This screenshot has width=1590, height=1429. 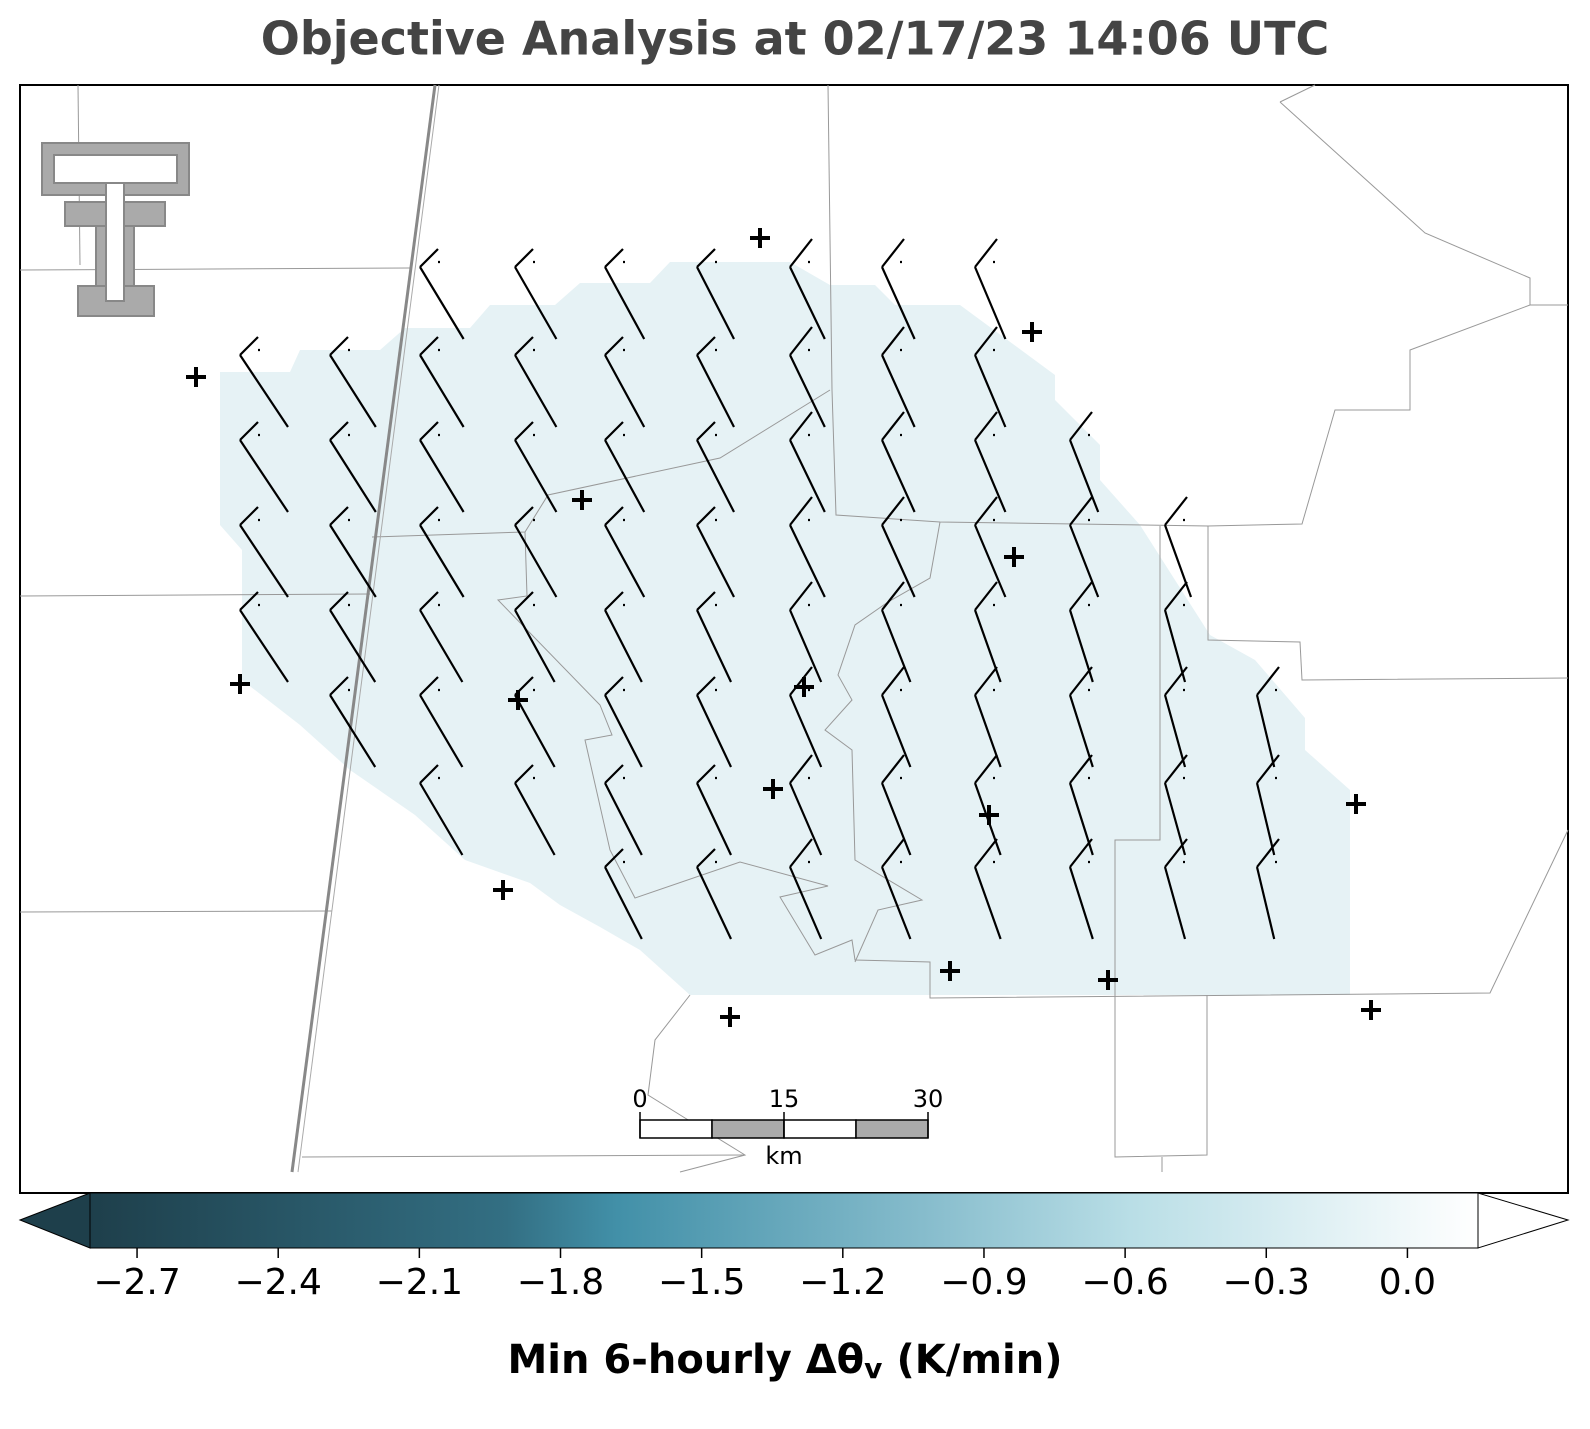 I want to click on scale-label: 30, so click(x=928, y=1099).